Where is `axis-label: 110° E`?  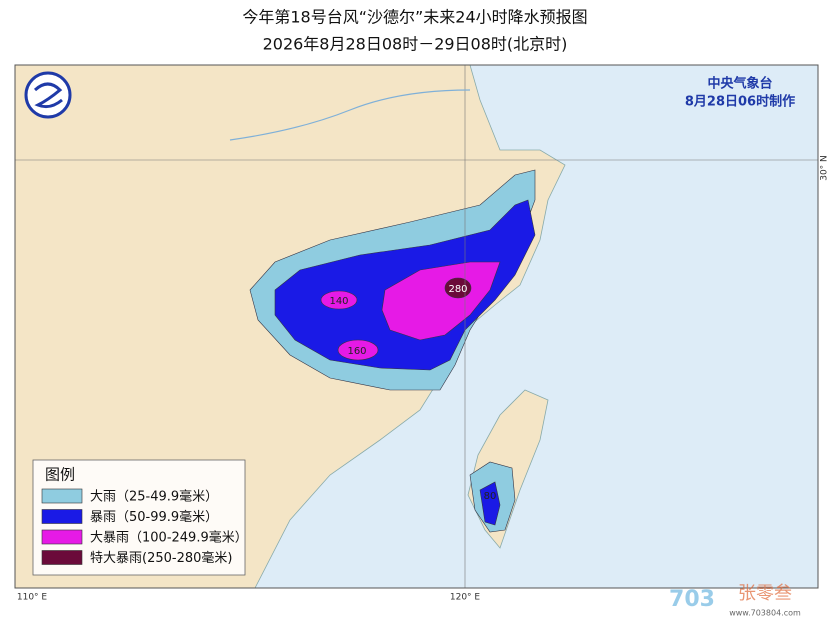 axis-label: 110° E is located at coordinates (32, 598).